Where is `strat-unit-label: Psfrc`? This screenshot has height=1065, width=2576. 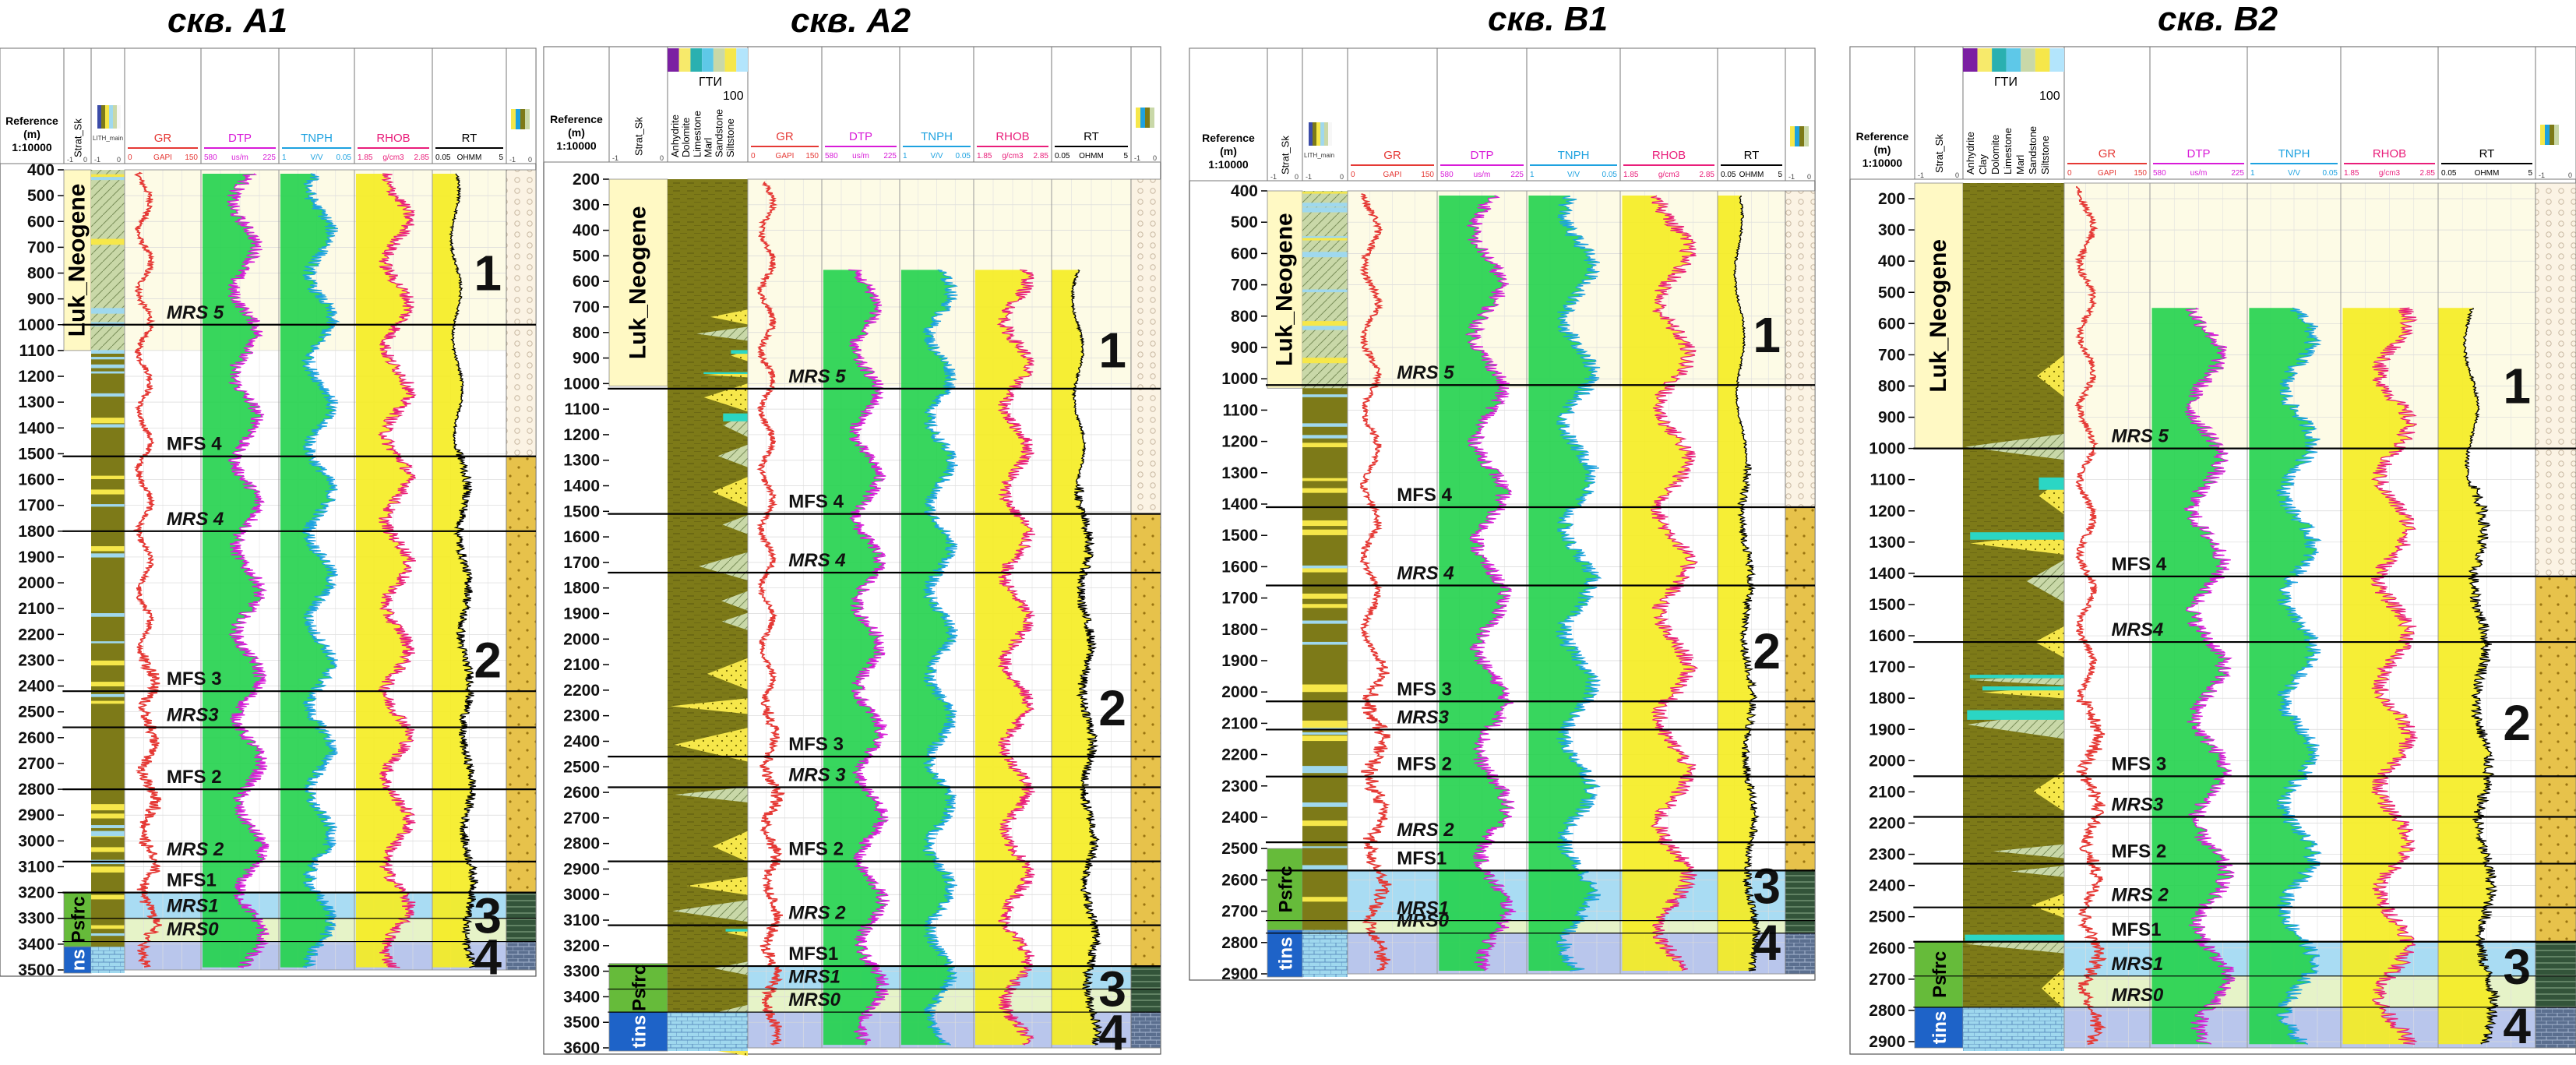 strat-unit-label: Psfrc is located at coordinates (1940, 974).